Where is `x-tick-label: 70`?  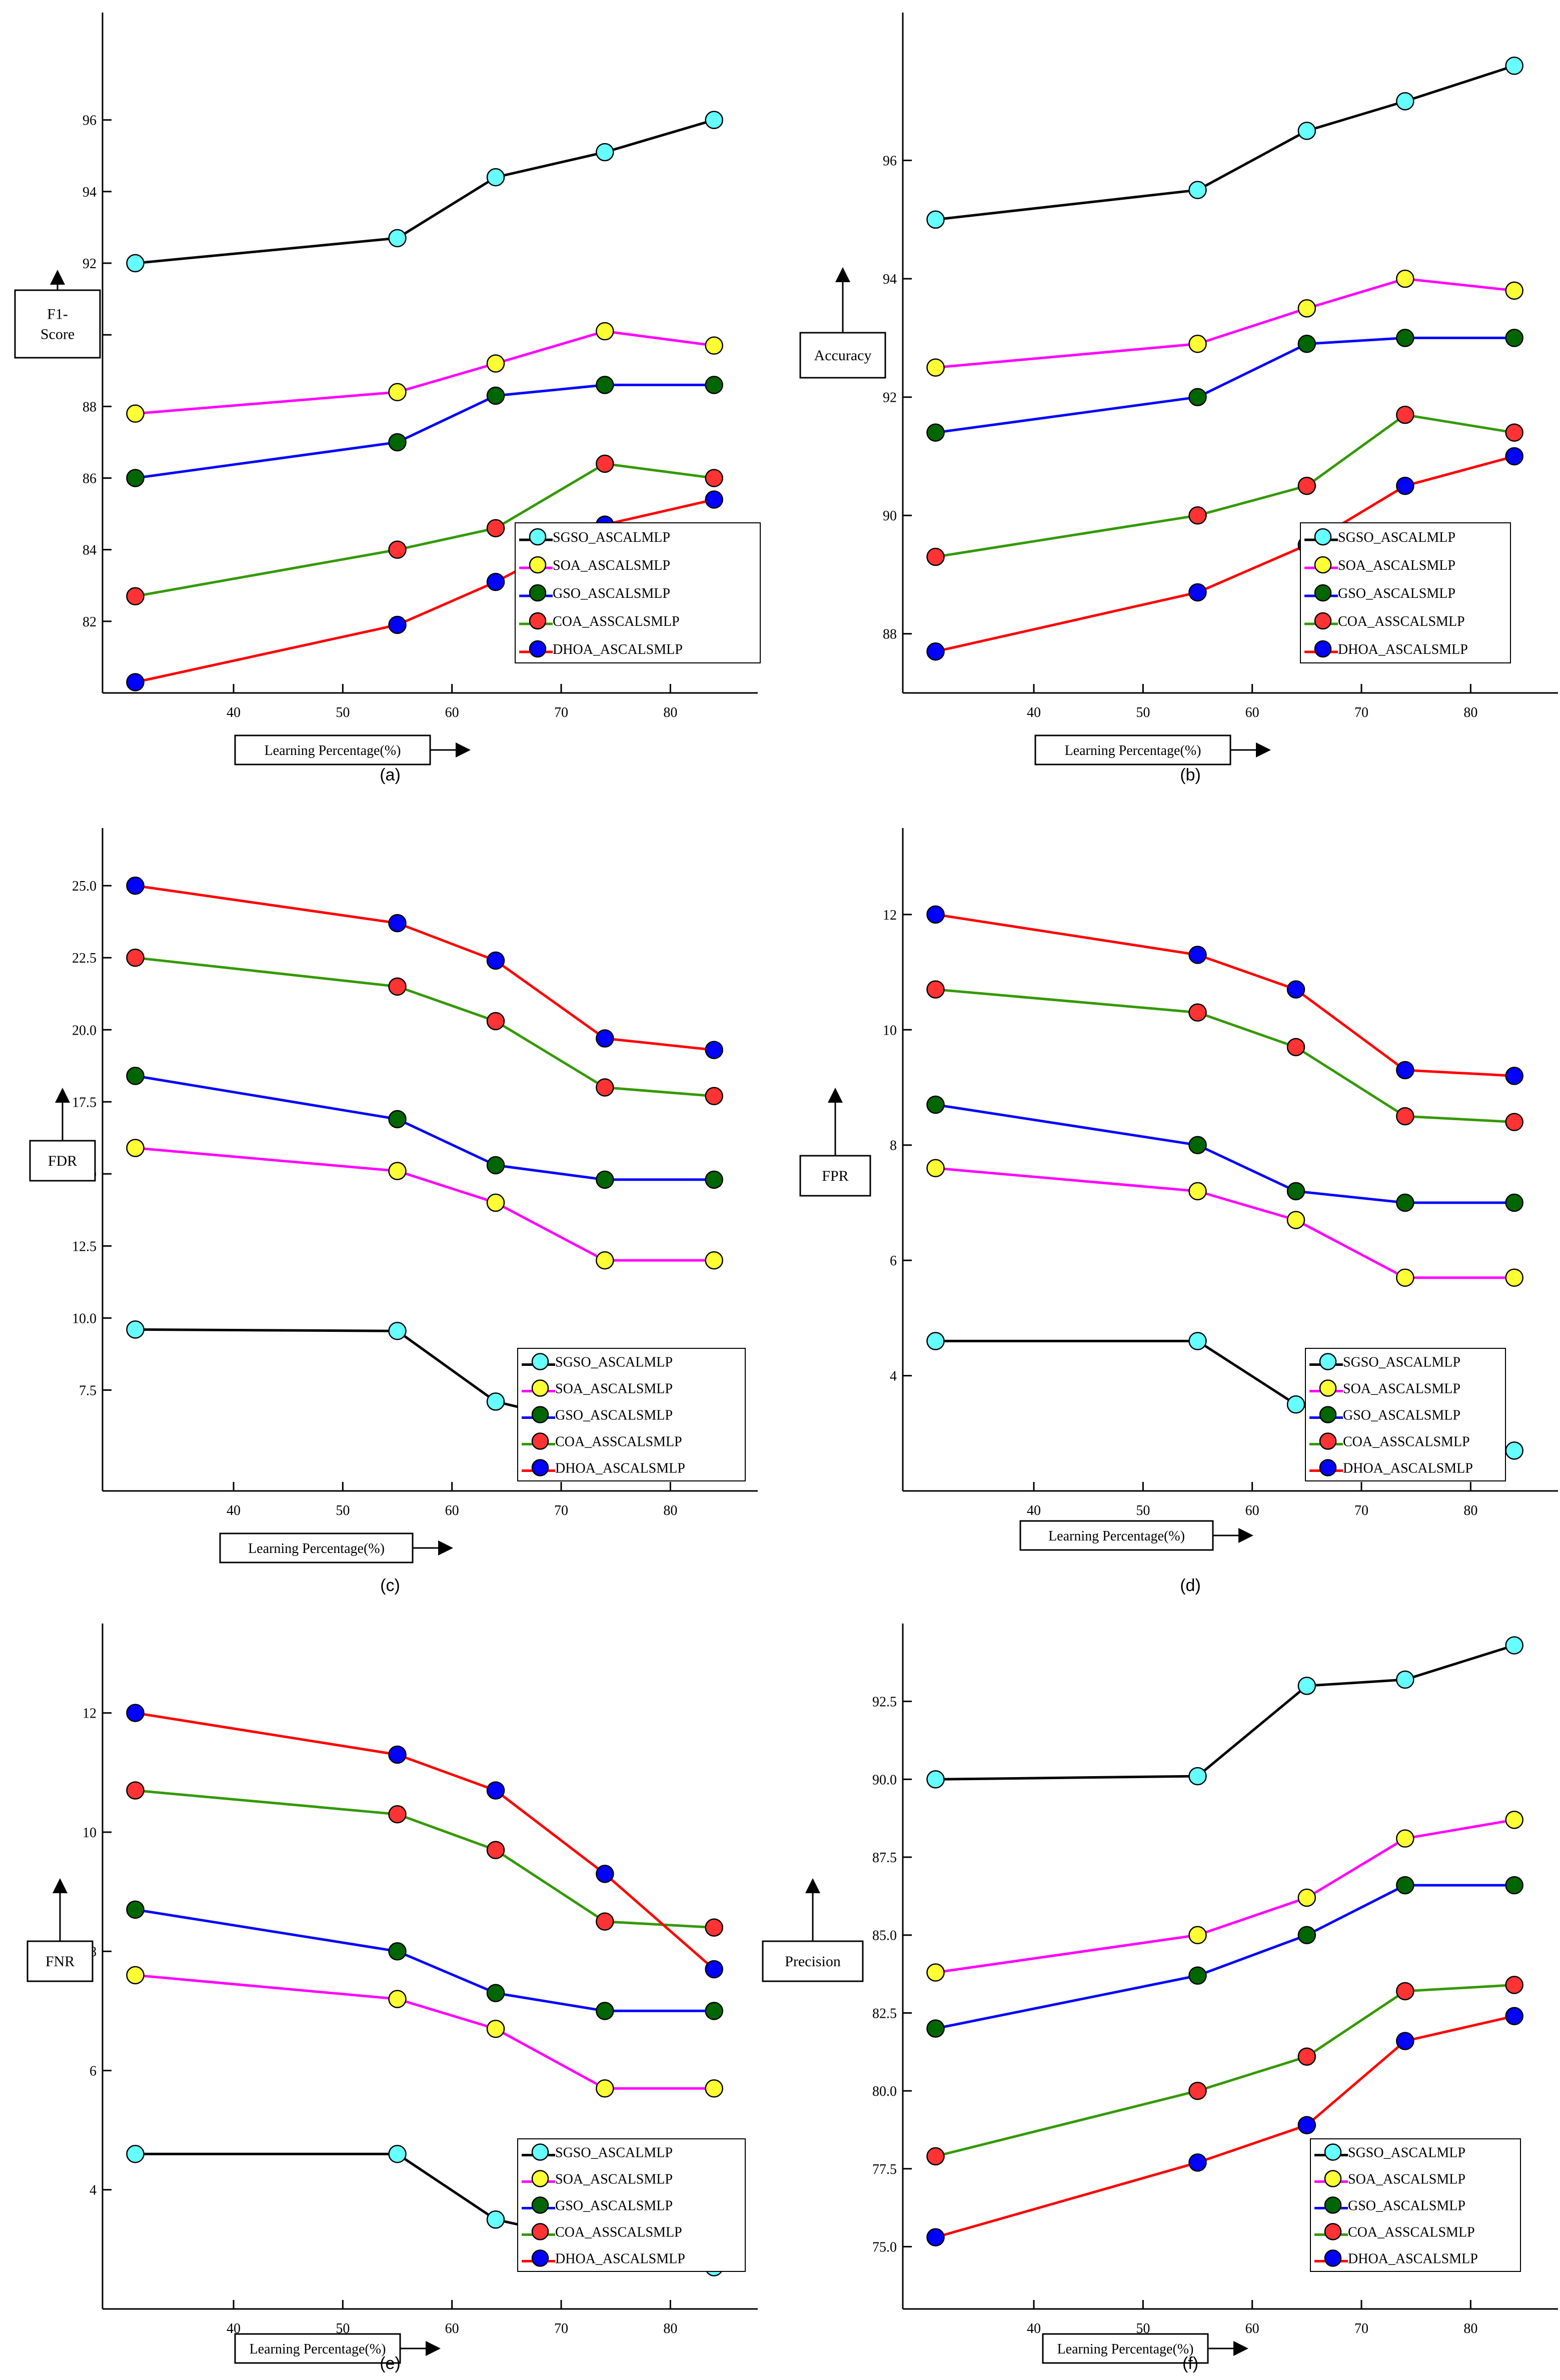
x-tick-label: 70 is located at coordinates (561, 2328).